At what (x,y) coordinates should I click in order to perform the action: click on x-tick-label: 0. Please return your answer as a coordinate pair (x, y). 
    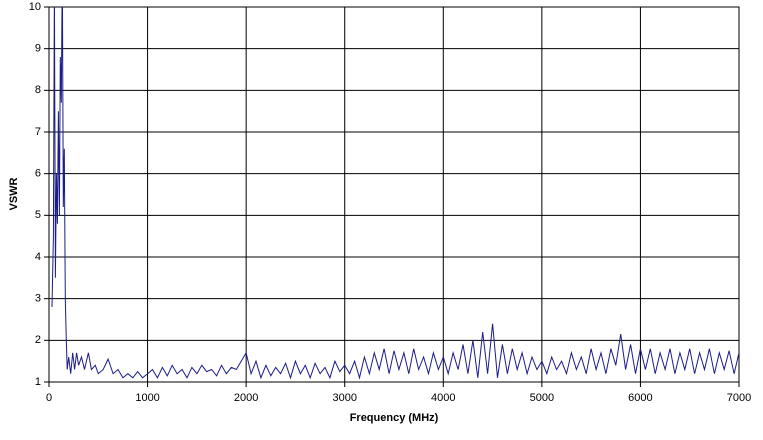
    Looking at the image, I should click on (49, 398).